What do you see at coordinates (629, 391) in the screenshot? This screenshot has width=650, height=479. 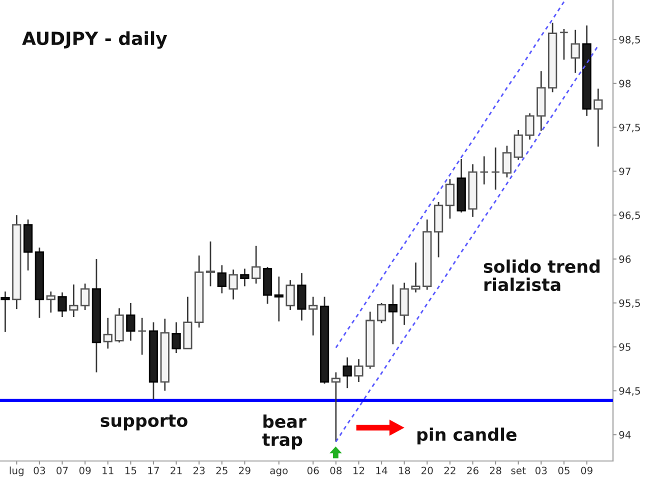 I see `y-tick-label: 94,5` at bounding box center [629, 391].